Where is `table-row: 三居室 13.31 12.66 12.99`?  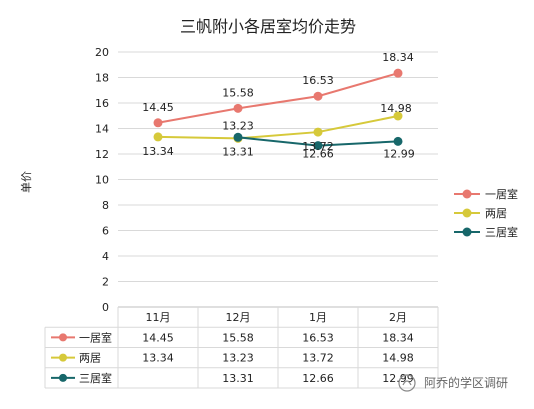
table-row: 三居室 13.31 12.66 12.99 is located at coordinates (232, 378).